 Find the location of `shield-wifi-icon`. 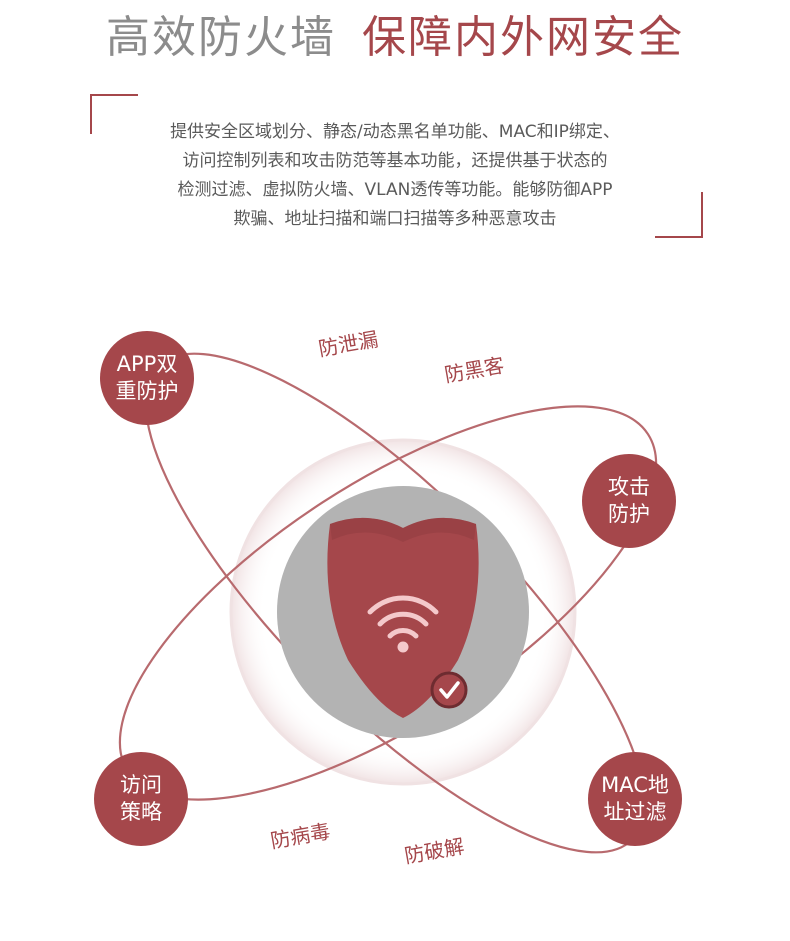

shield-wifi-icon is located at coordinates (403, 617).